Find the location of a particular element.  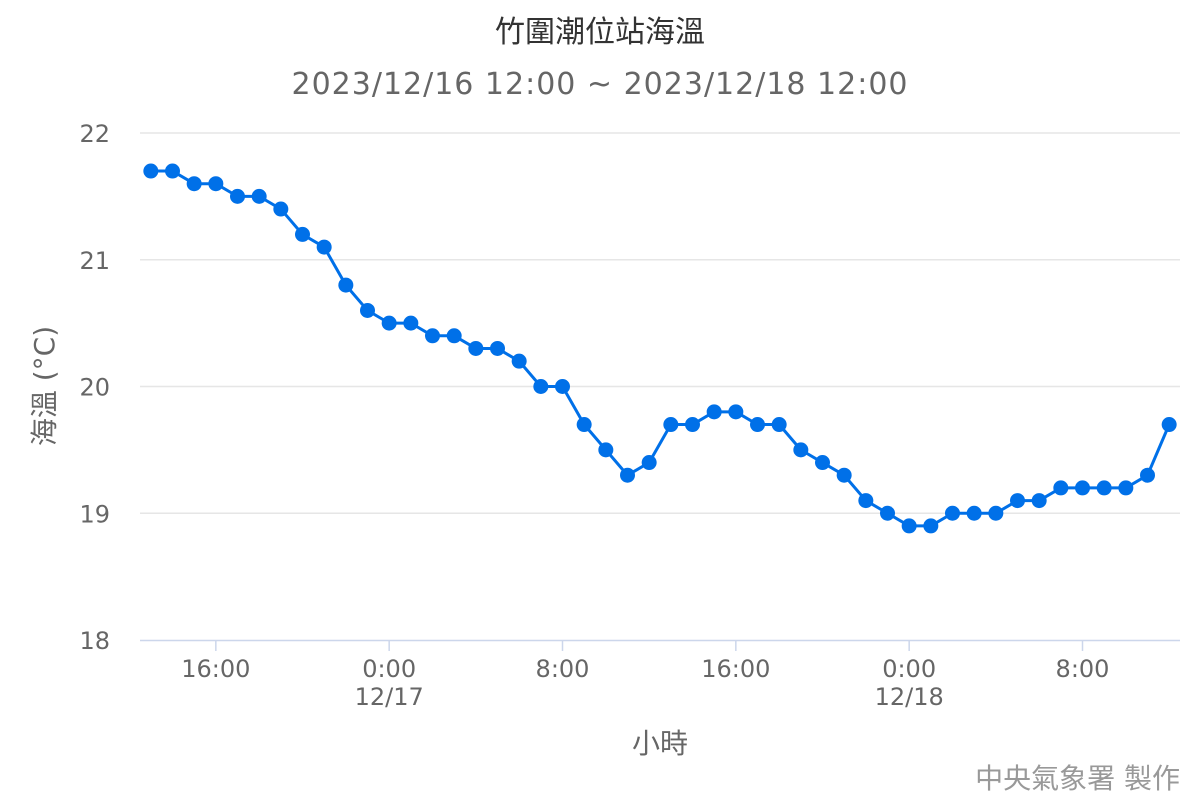

credit-label: 中央氣象署 製作 is located at coordinates (1077, 778).